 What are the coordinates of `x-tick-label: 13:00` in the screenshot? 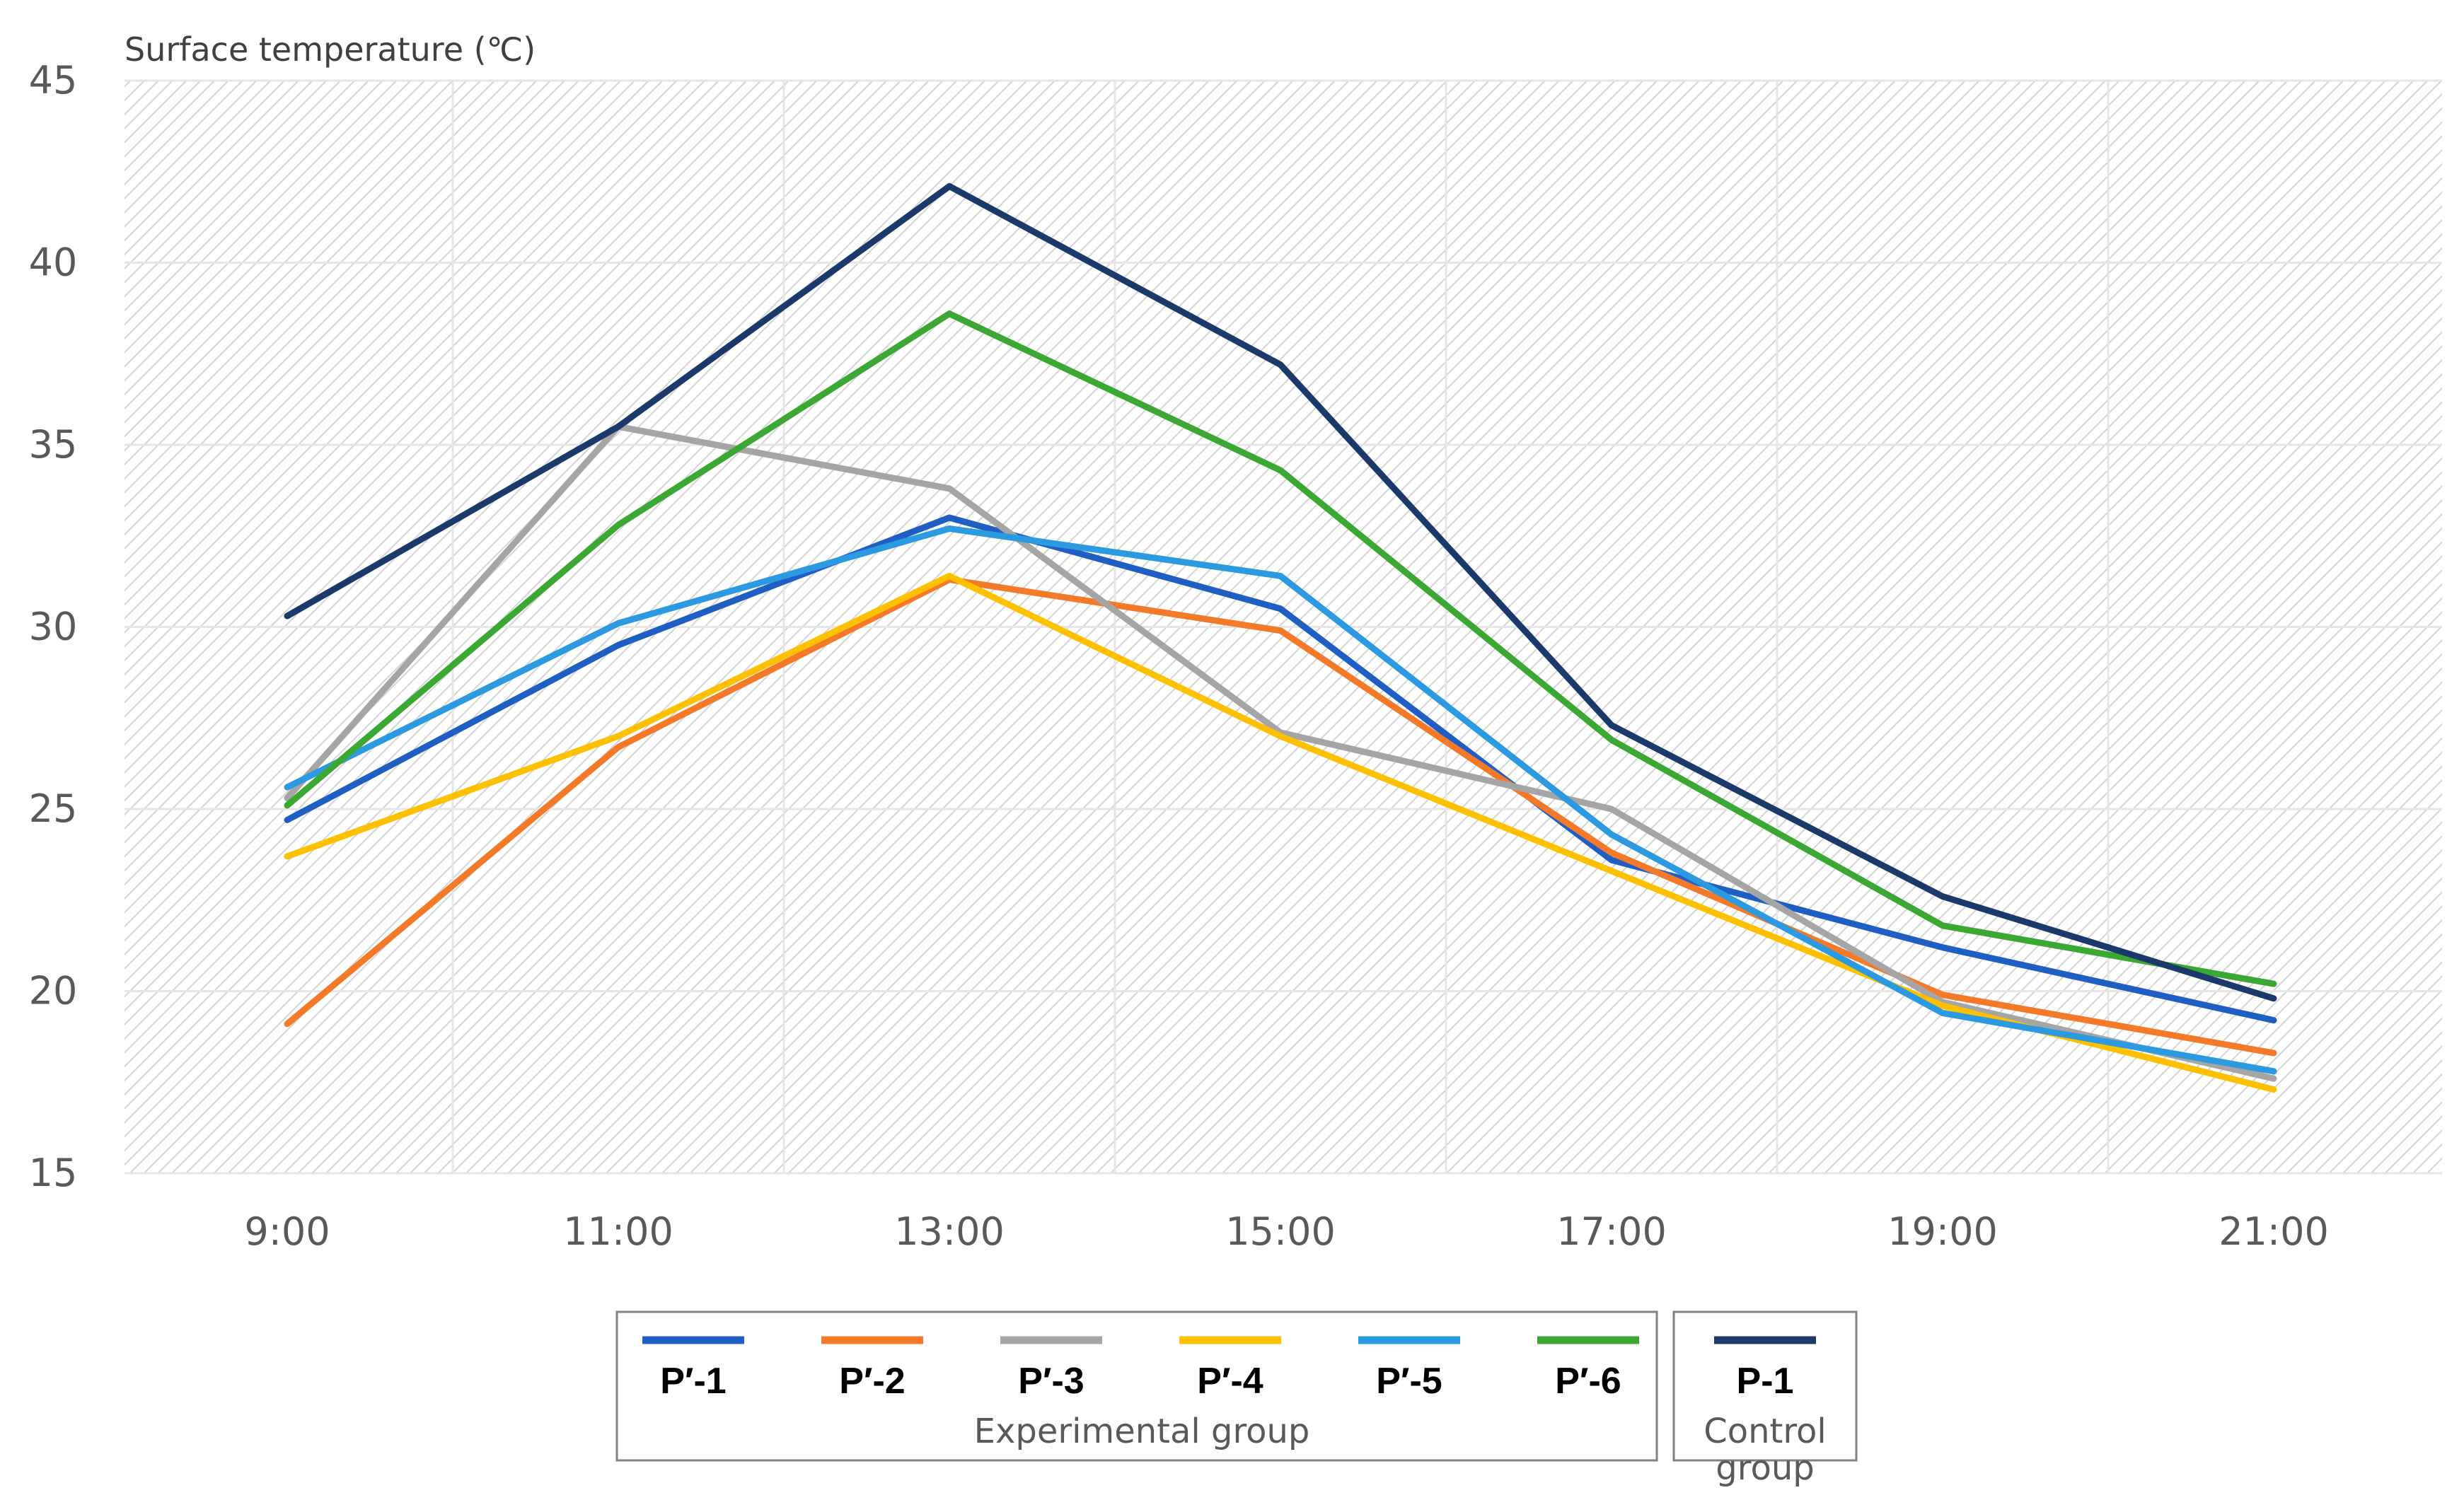 It's located at (949, 1231).